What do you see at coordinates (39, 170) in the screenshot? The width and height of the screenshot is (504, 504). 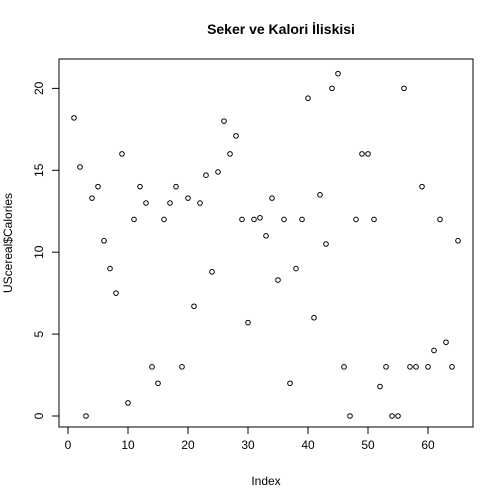 I see `y-tick-label: 15` at bounding box center [39, 170].